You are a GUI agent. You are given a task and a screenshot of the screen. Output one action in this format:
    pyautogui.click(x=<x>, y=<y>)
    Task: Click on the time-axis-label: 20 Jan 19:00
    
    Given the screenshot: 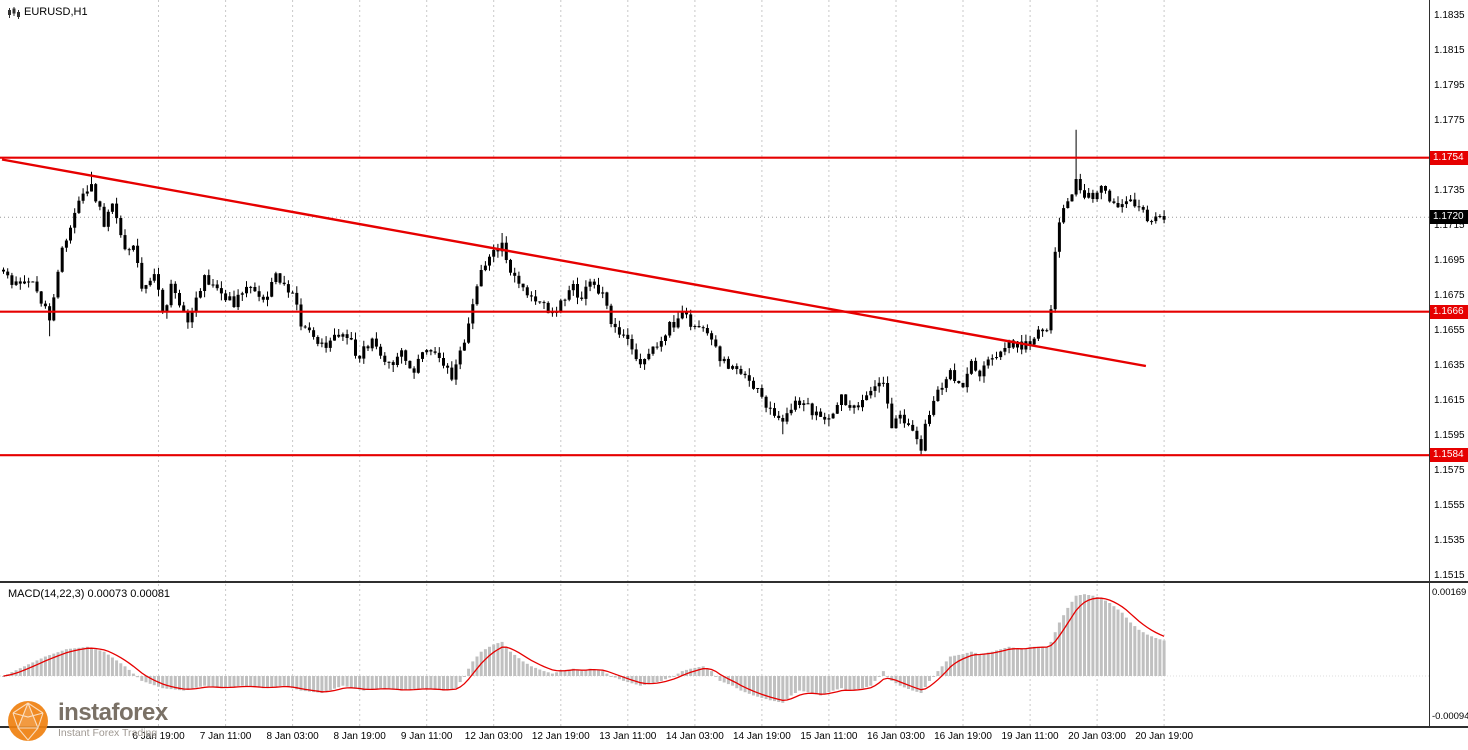 What is the action you would take?
    pyautogui.click(x=1164, y=736)
    